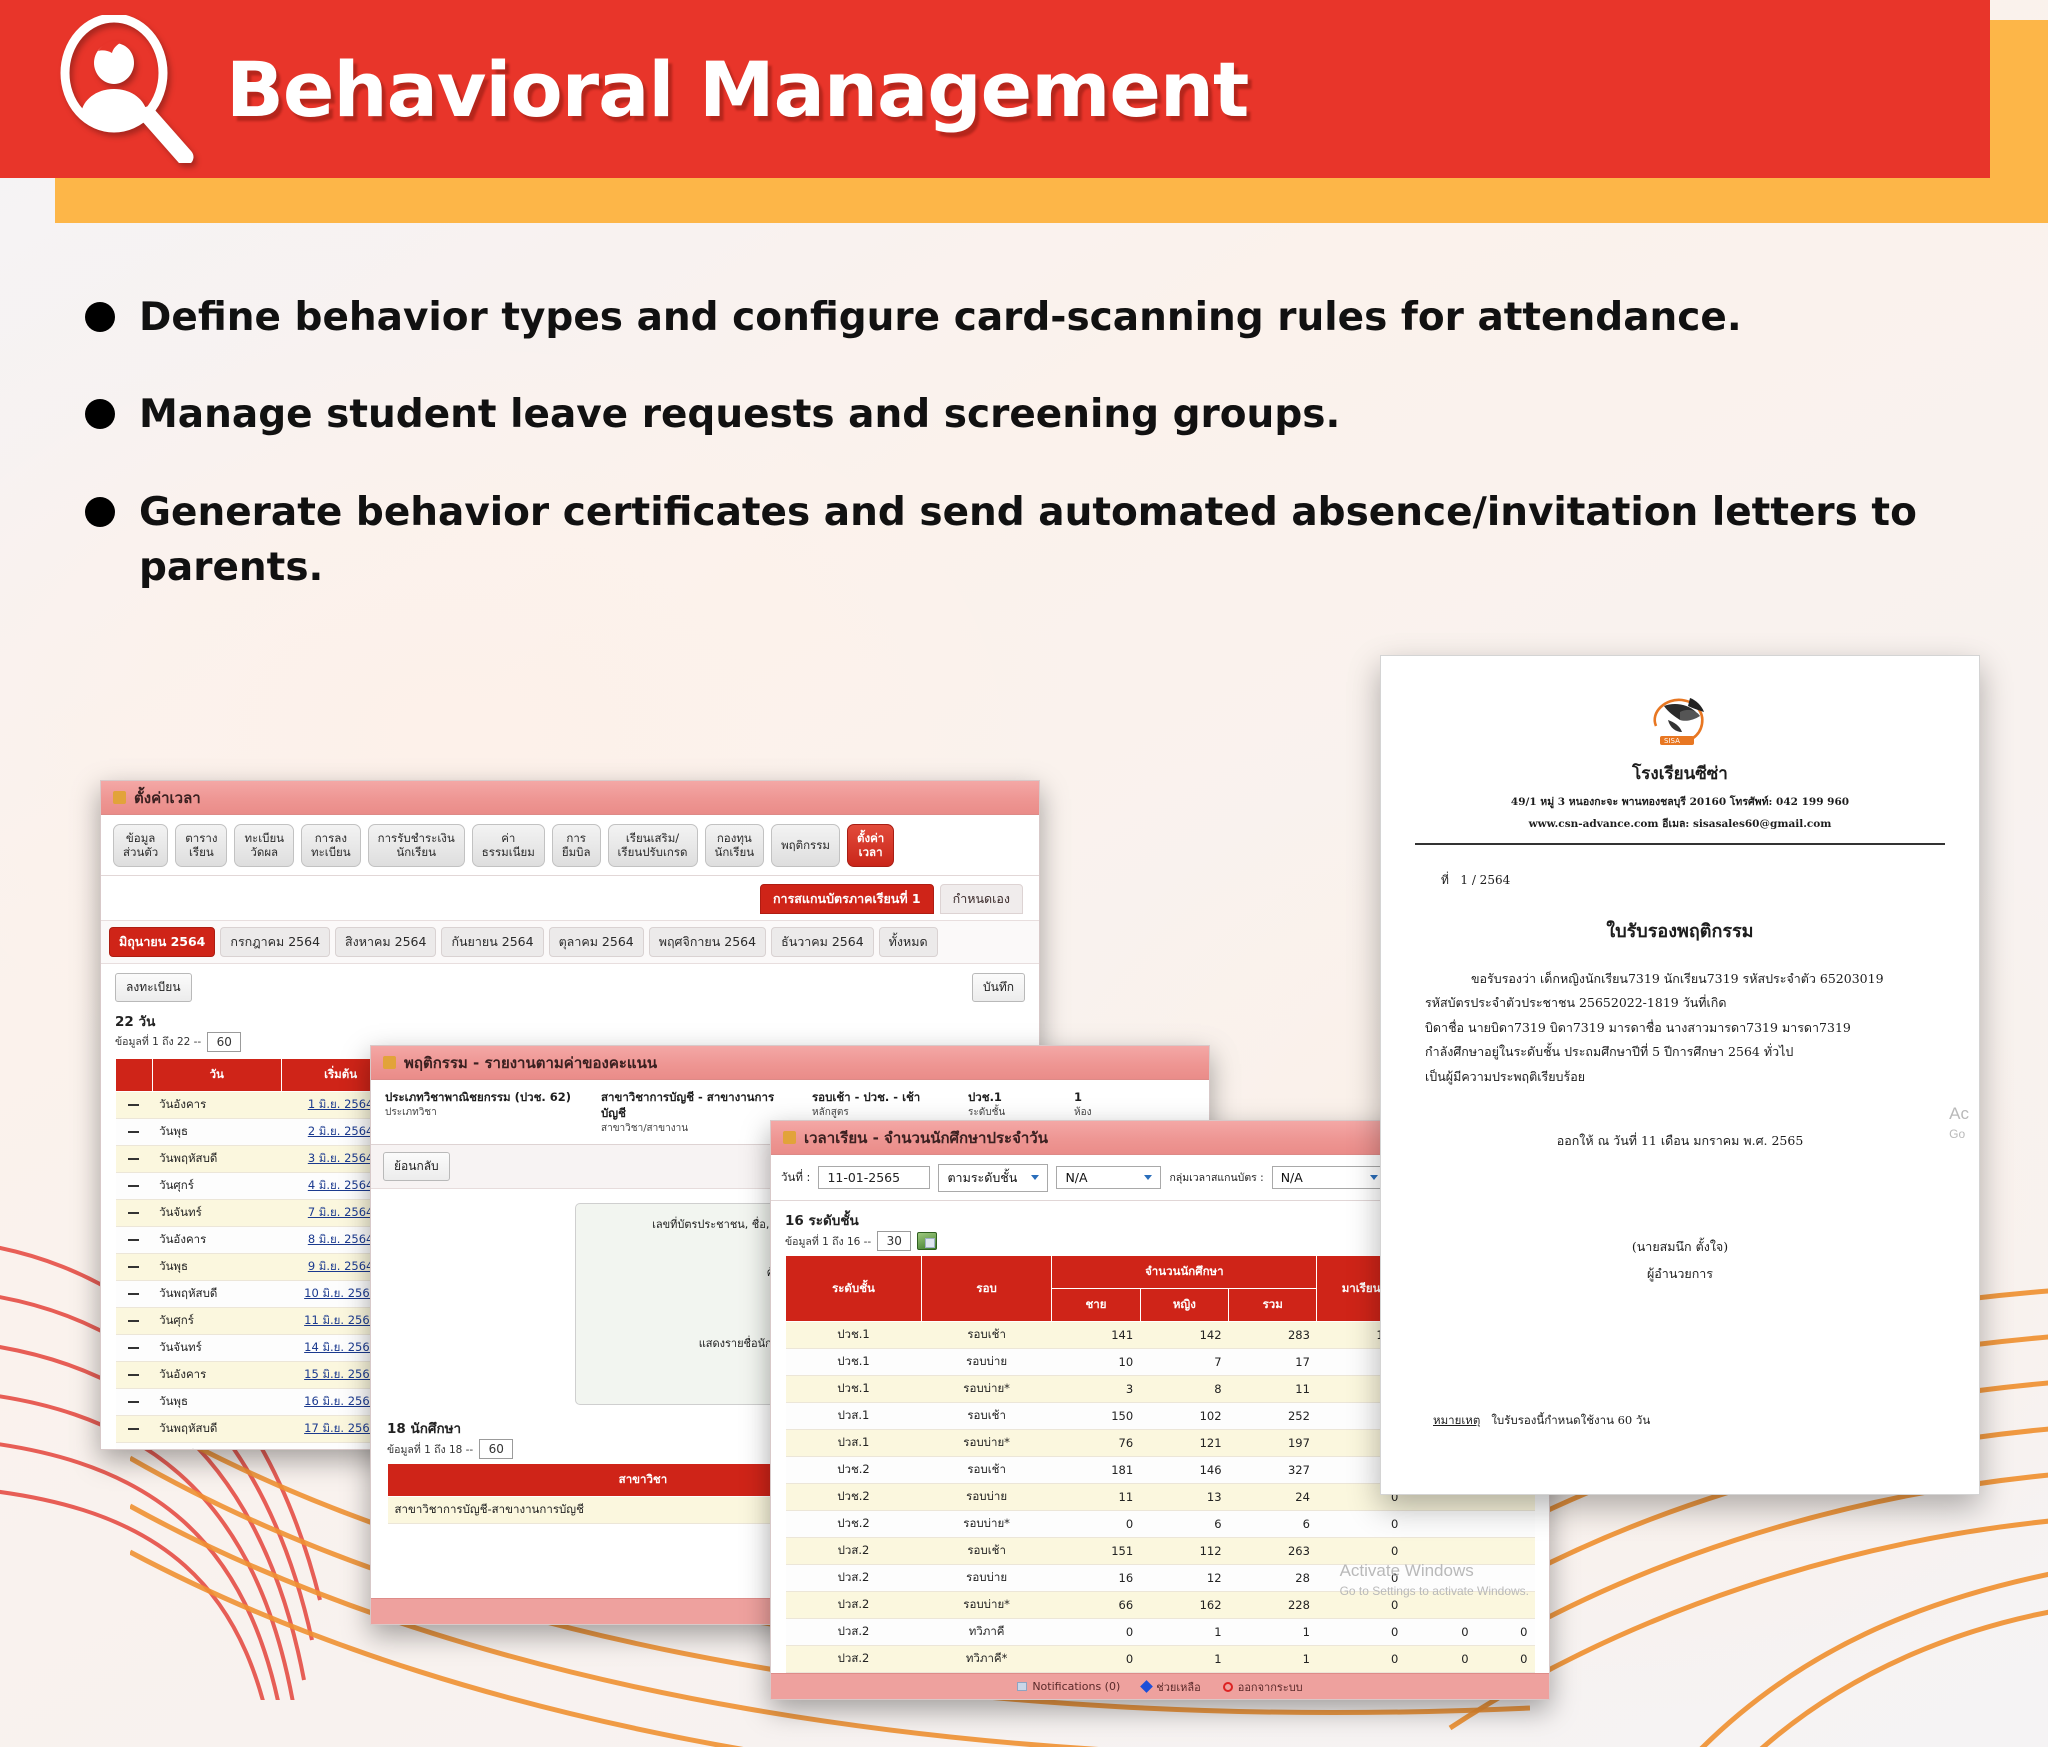 This screenshot has height=1747, width=2048. I want to click on notifications-item: Notifications (0), so click(1068, 1686).